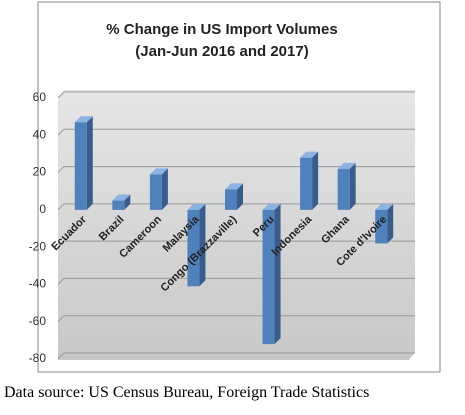 Image resolution: width=465 pixels, height=415 pixels. Describe the element at coordinates (38, 358) in the screenshot. I see `y-tick-label: -80` at that location.